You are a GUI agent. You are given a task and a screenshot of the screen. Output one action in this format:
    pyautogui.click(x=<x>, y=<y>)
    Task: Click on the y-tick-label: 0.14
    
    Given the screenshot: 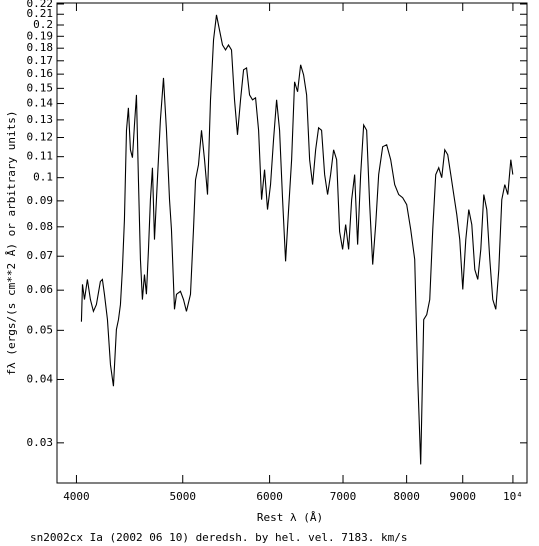 What is the action you would take?
    pyautogui.click(x=40, y=103)
    